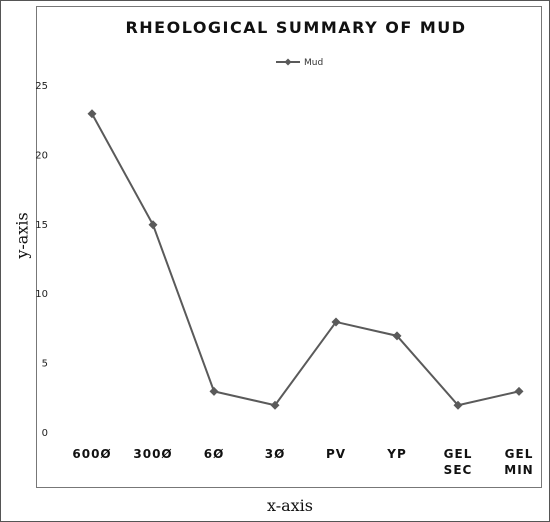 The image size is (550, 522). What do you see at coordinates (275, 454) in the screenshot?
I see `x-tick-label: 3Ø` at bounding box center [275, 454].